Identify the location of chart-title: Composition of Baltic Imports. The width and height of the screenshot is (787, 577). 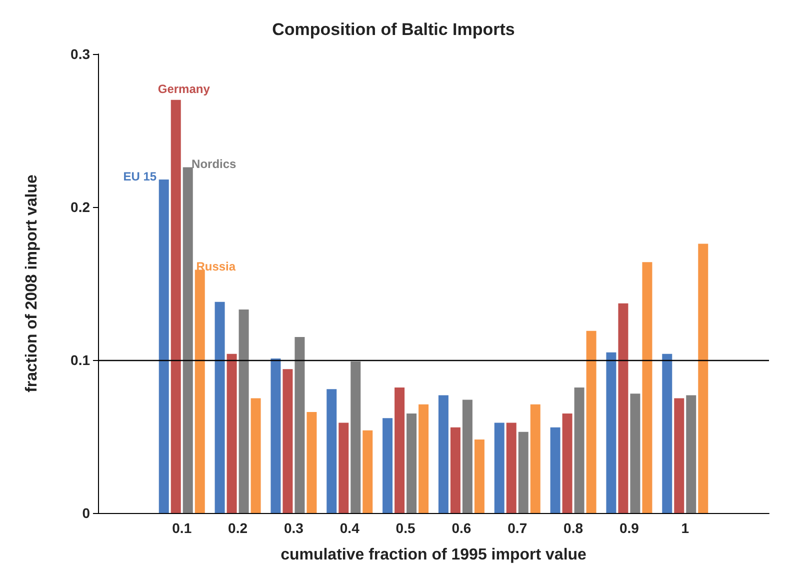
(393, 29).